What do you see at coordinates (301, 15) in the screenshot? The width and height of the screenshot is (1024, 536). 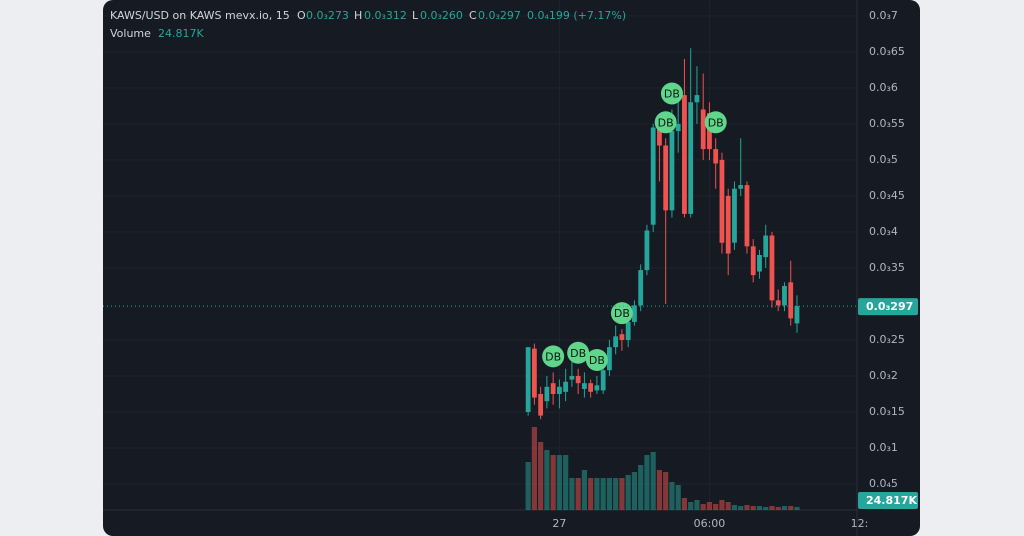 I see `open-label: O` at bounding box center [301, 15].